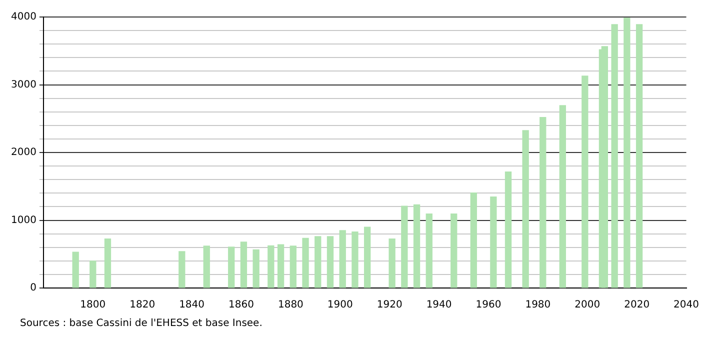 The image size is (710, 340). What do you see at coordinates (489, 305) in the screenshot?
I see `x-tick-label: 1960` at bounding box center [489, 305].